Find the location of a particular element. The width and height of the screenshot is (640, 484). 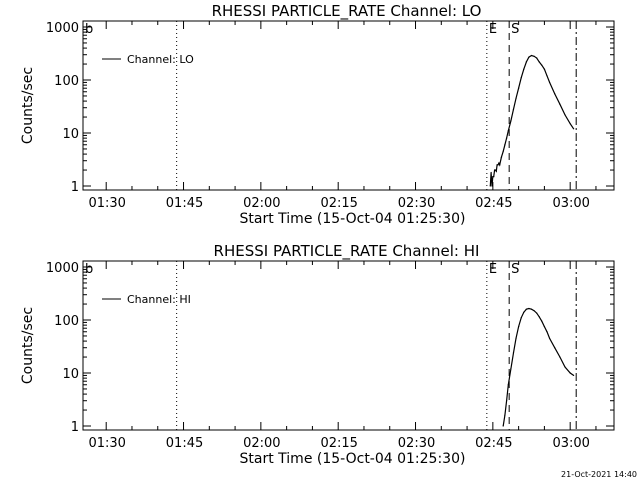

y-tick-label: 1000 is located at coordinates (62, 268).